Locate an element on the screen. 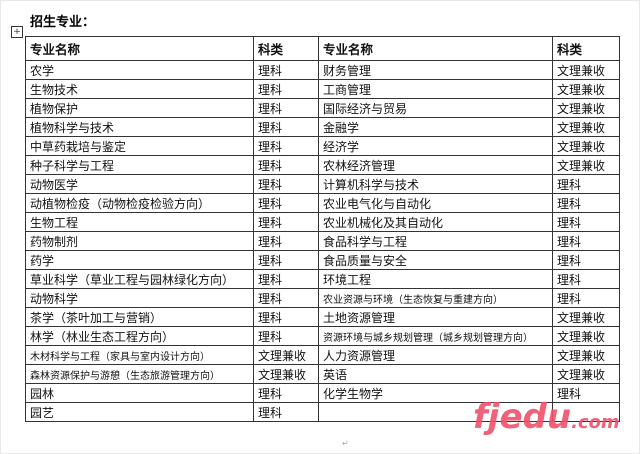 Image resolution: width=640 pixels, height=454 pixels. major-name-cell: 农林经济管理 is located at coordinates (435, 165).